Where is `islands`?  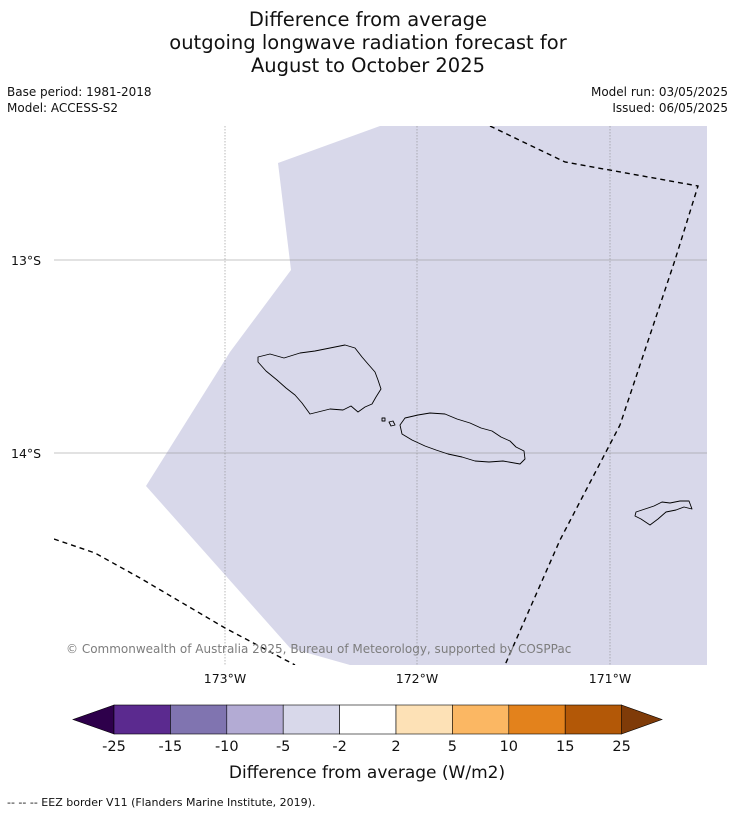
islands is located at coordinates (475, 435).